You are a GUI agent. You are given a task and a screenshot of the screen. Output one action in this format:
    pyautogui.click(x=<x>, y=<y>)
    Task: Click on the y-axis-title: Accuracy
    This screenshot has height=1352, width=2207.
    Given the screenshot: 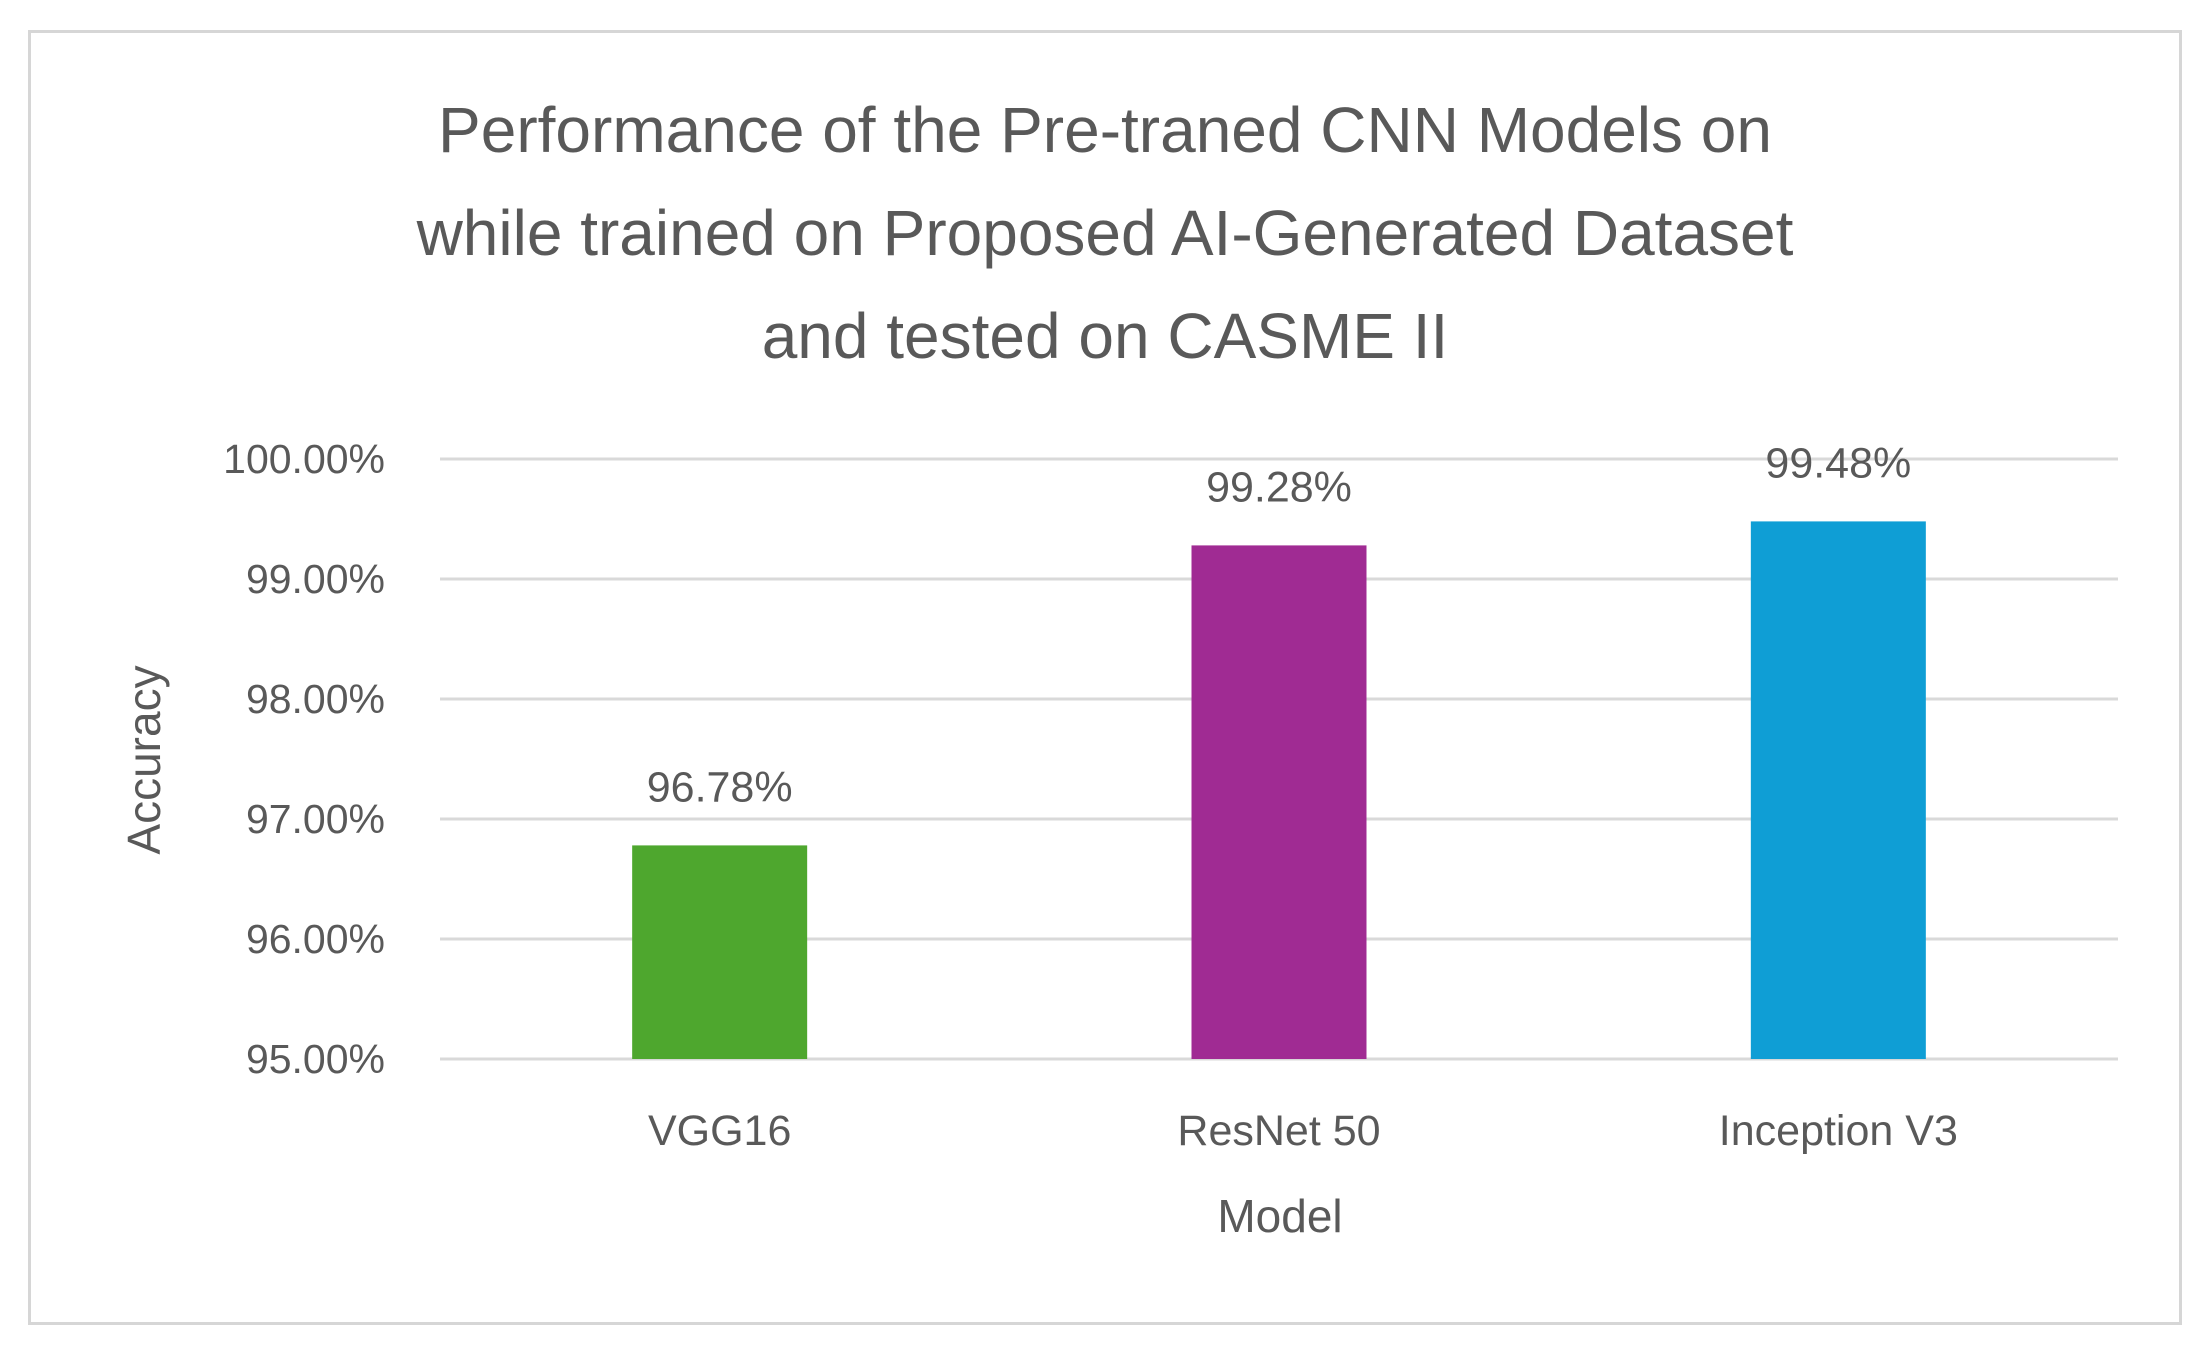 What is the action you would take?
    pyautogui.click(x=144, y=759)
    